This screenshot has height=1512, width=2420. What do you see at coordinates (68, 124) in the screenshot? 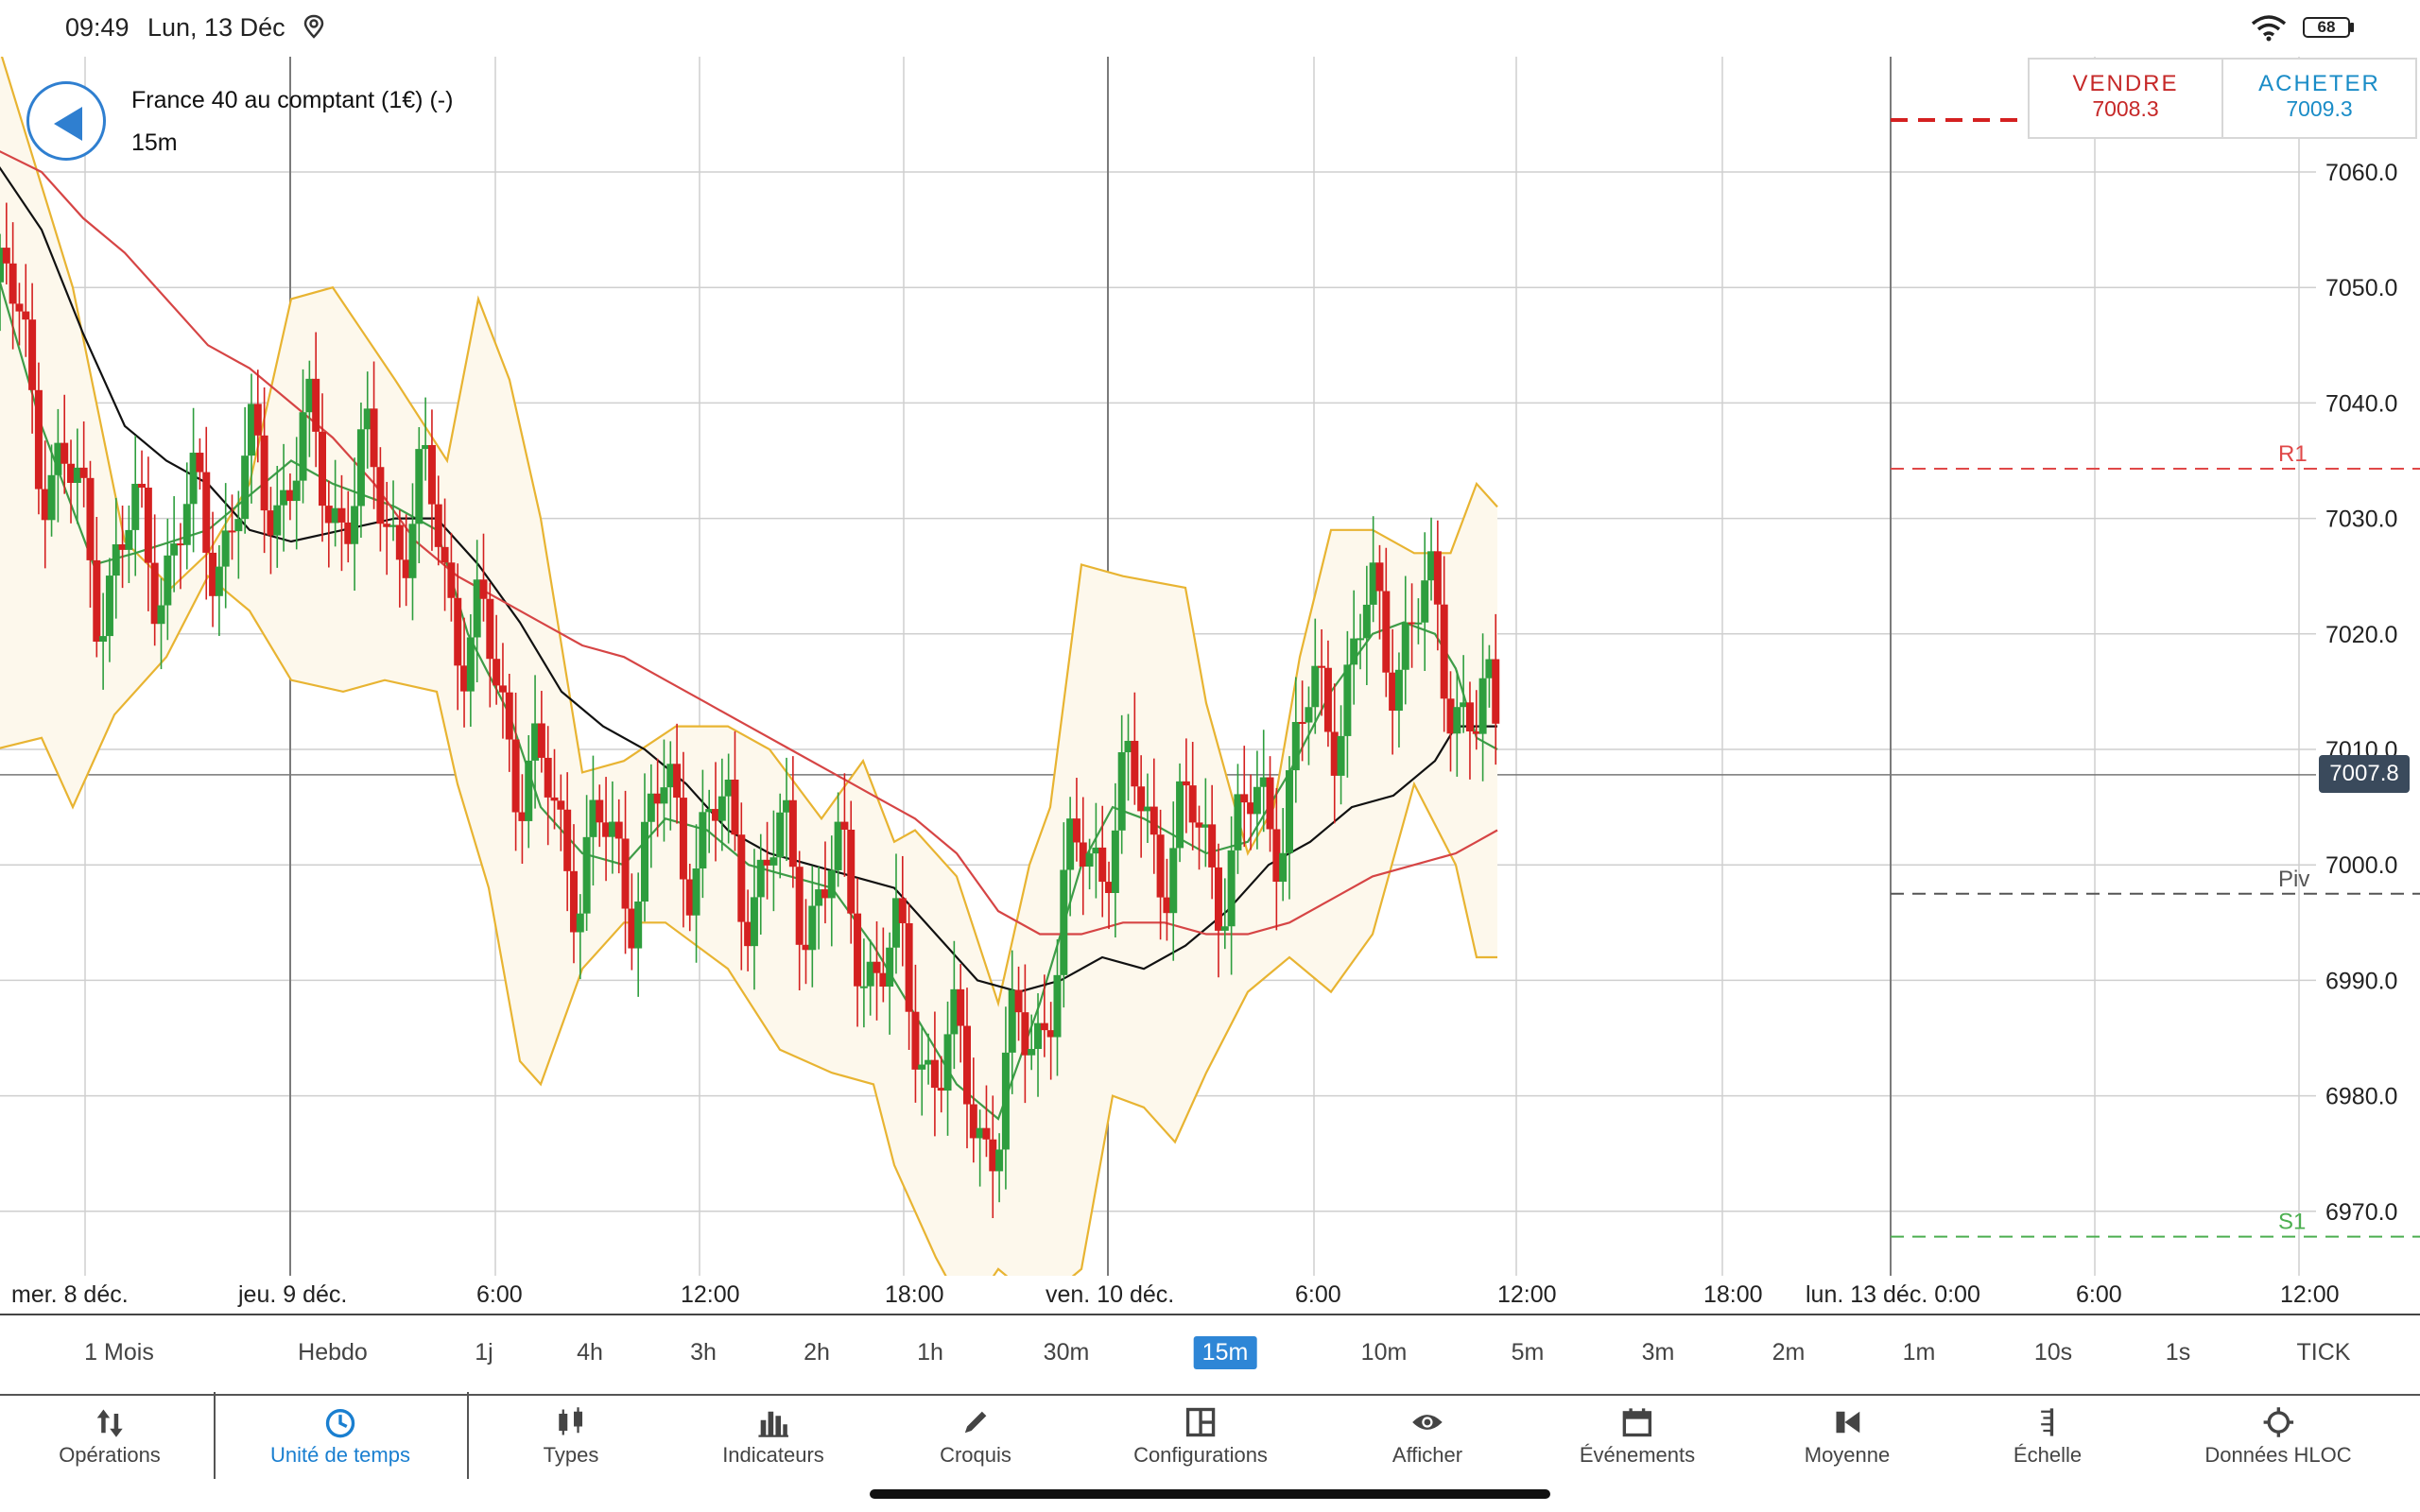
I see `arrow-left-icon` at bounding box center [68, 124].